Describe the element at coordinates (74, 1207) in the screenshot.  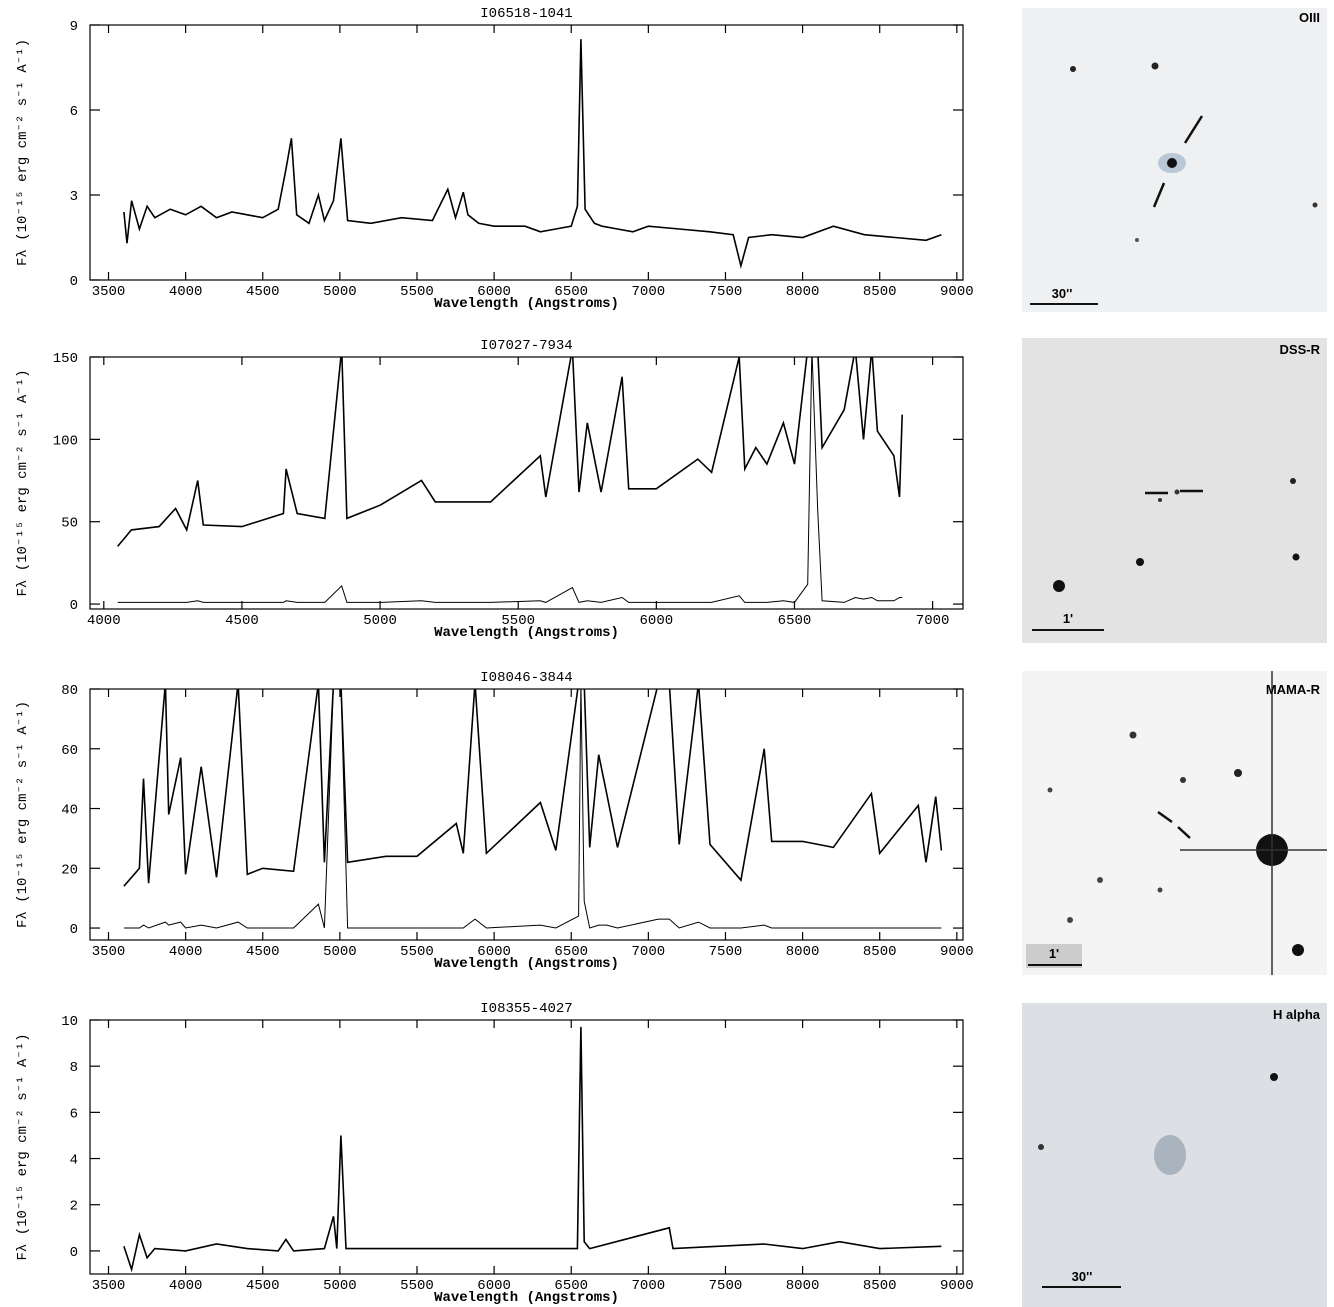
I see `y-tick-label: 2` at that location.